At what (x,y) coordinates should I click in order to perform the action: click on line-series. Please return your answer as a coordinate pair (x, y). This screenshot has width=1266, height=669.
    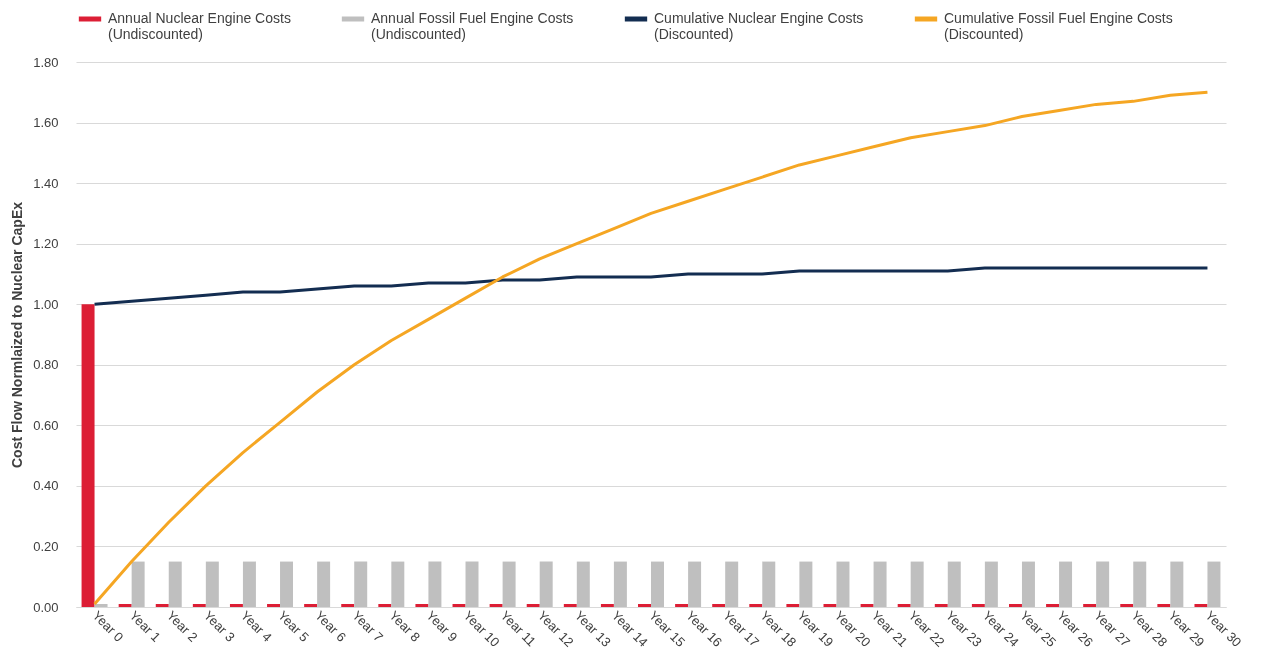
    Looking at the image, I should click on (651, 286).